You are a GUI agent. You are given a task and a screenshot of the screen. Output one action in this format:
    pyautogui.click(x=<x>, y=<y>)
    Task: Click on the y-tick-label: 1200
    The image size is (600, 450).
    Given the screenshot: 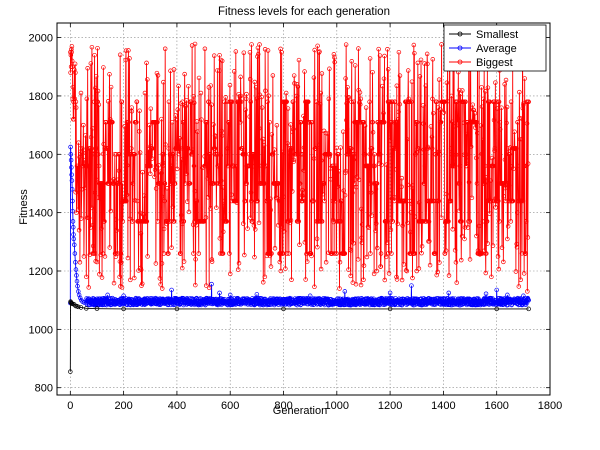 What is the action you would take?
    pyautogui.click(x=41, y=272)
    